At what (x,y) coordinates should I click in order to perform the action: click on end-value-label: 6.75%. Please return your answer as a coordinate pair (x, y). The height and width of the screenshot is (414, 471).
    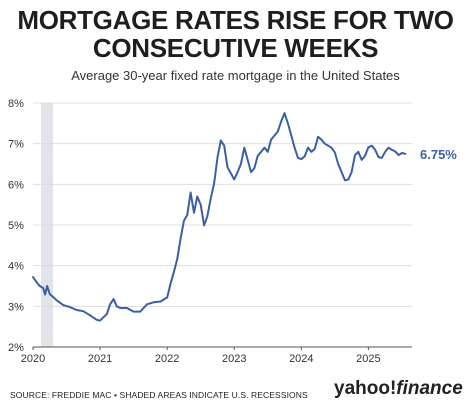
    Looking at the image, I should click on (438, 154).